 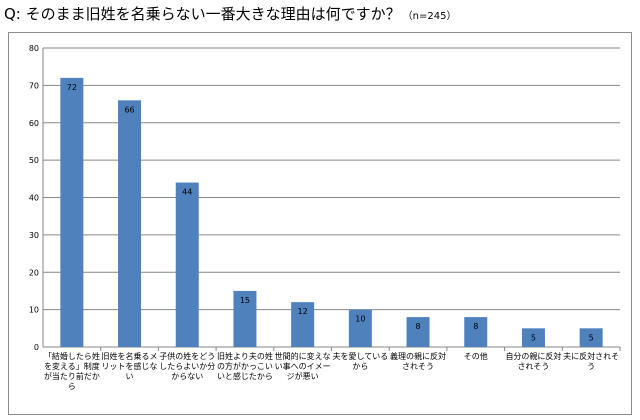 I want to click on x-tick-label: その他, so click(x=475, y=356).